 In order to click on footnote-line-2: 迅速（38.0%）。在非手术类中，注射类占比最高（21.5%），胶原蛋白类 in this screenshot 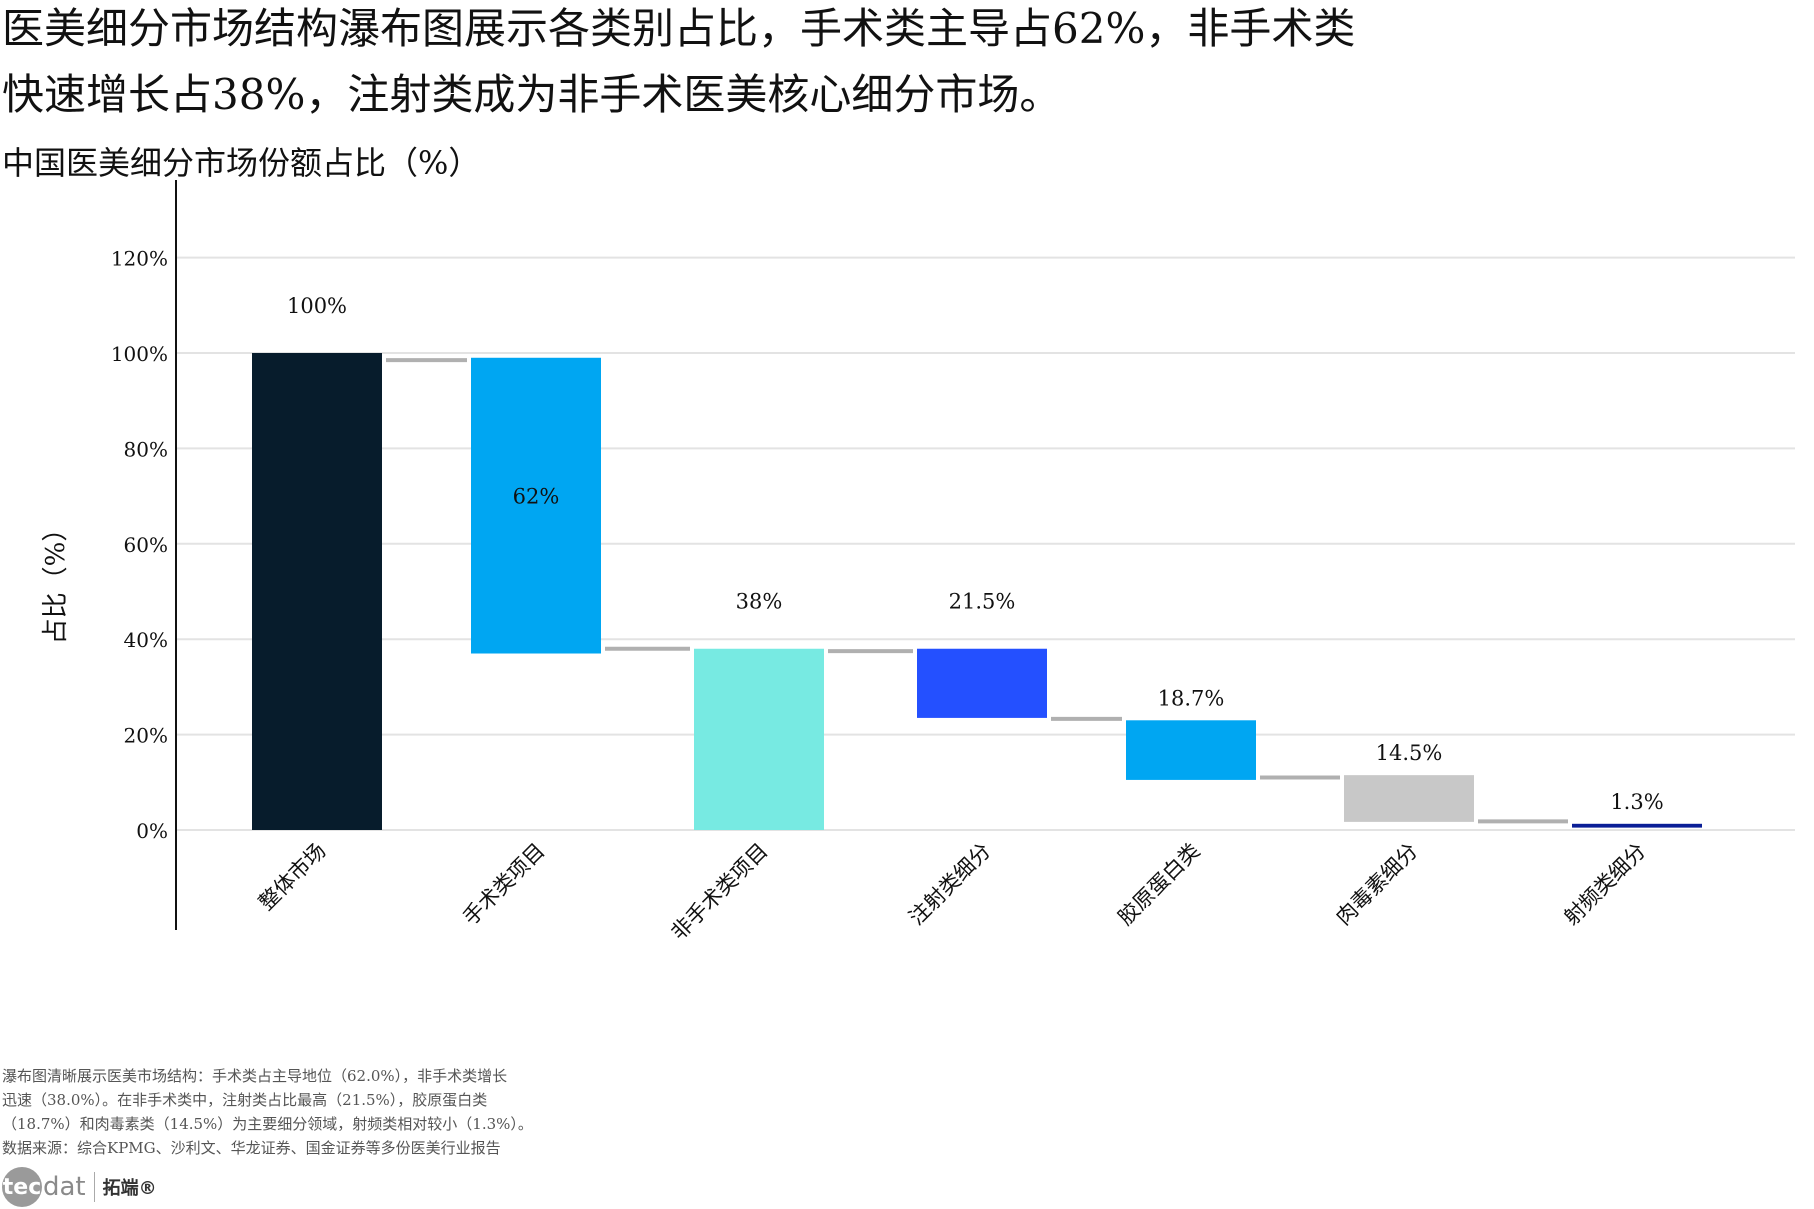, I will do `click(245, 1100)`.